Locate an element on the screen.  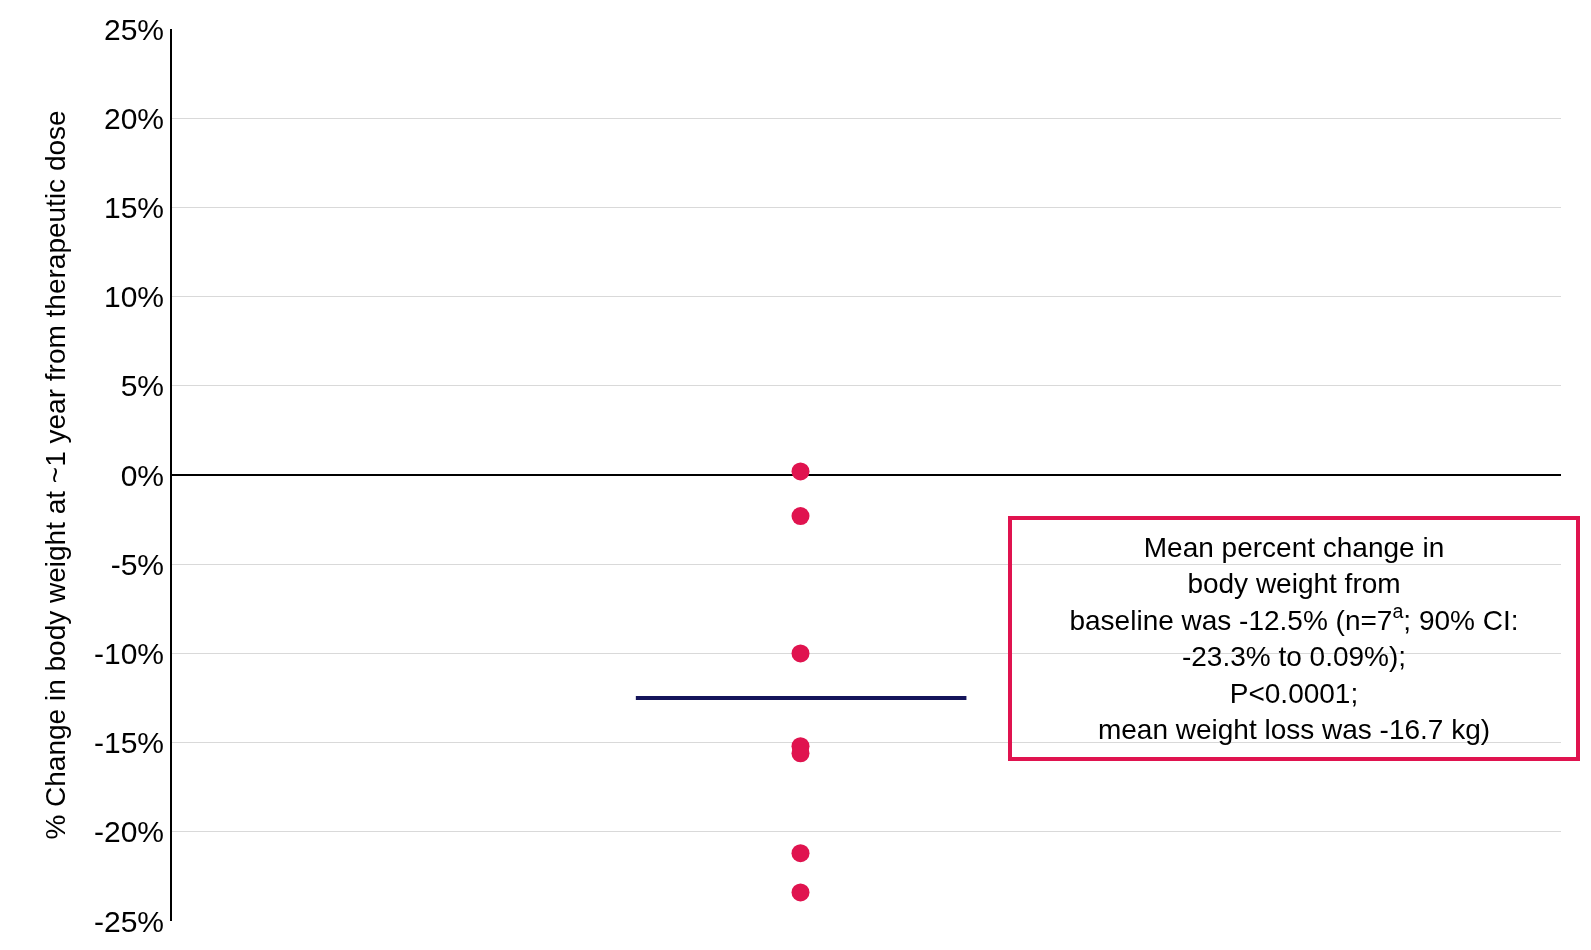
y-tick-label: -20% is located at coordinates (128, 832).